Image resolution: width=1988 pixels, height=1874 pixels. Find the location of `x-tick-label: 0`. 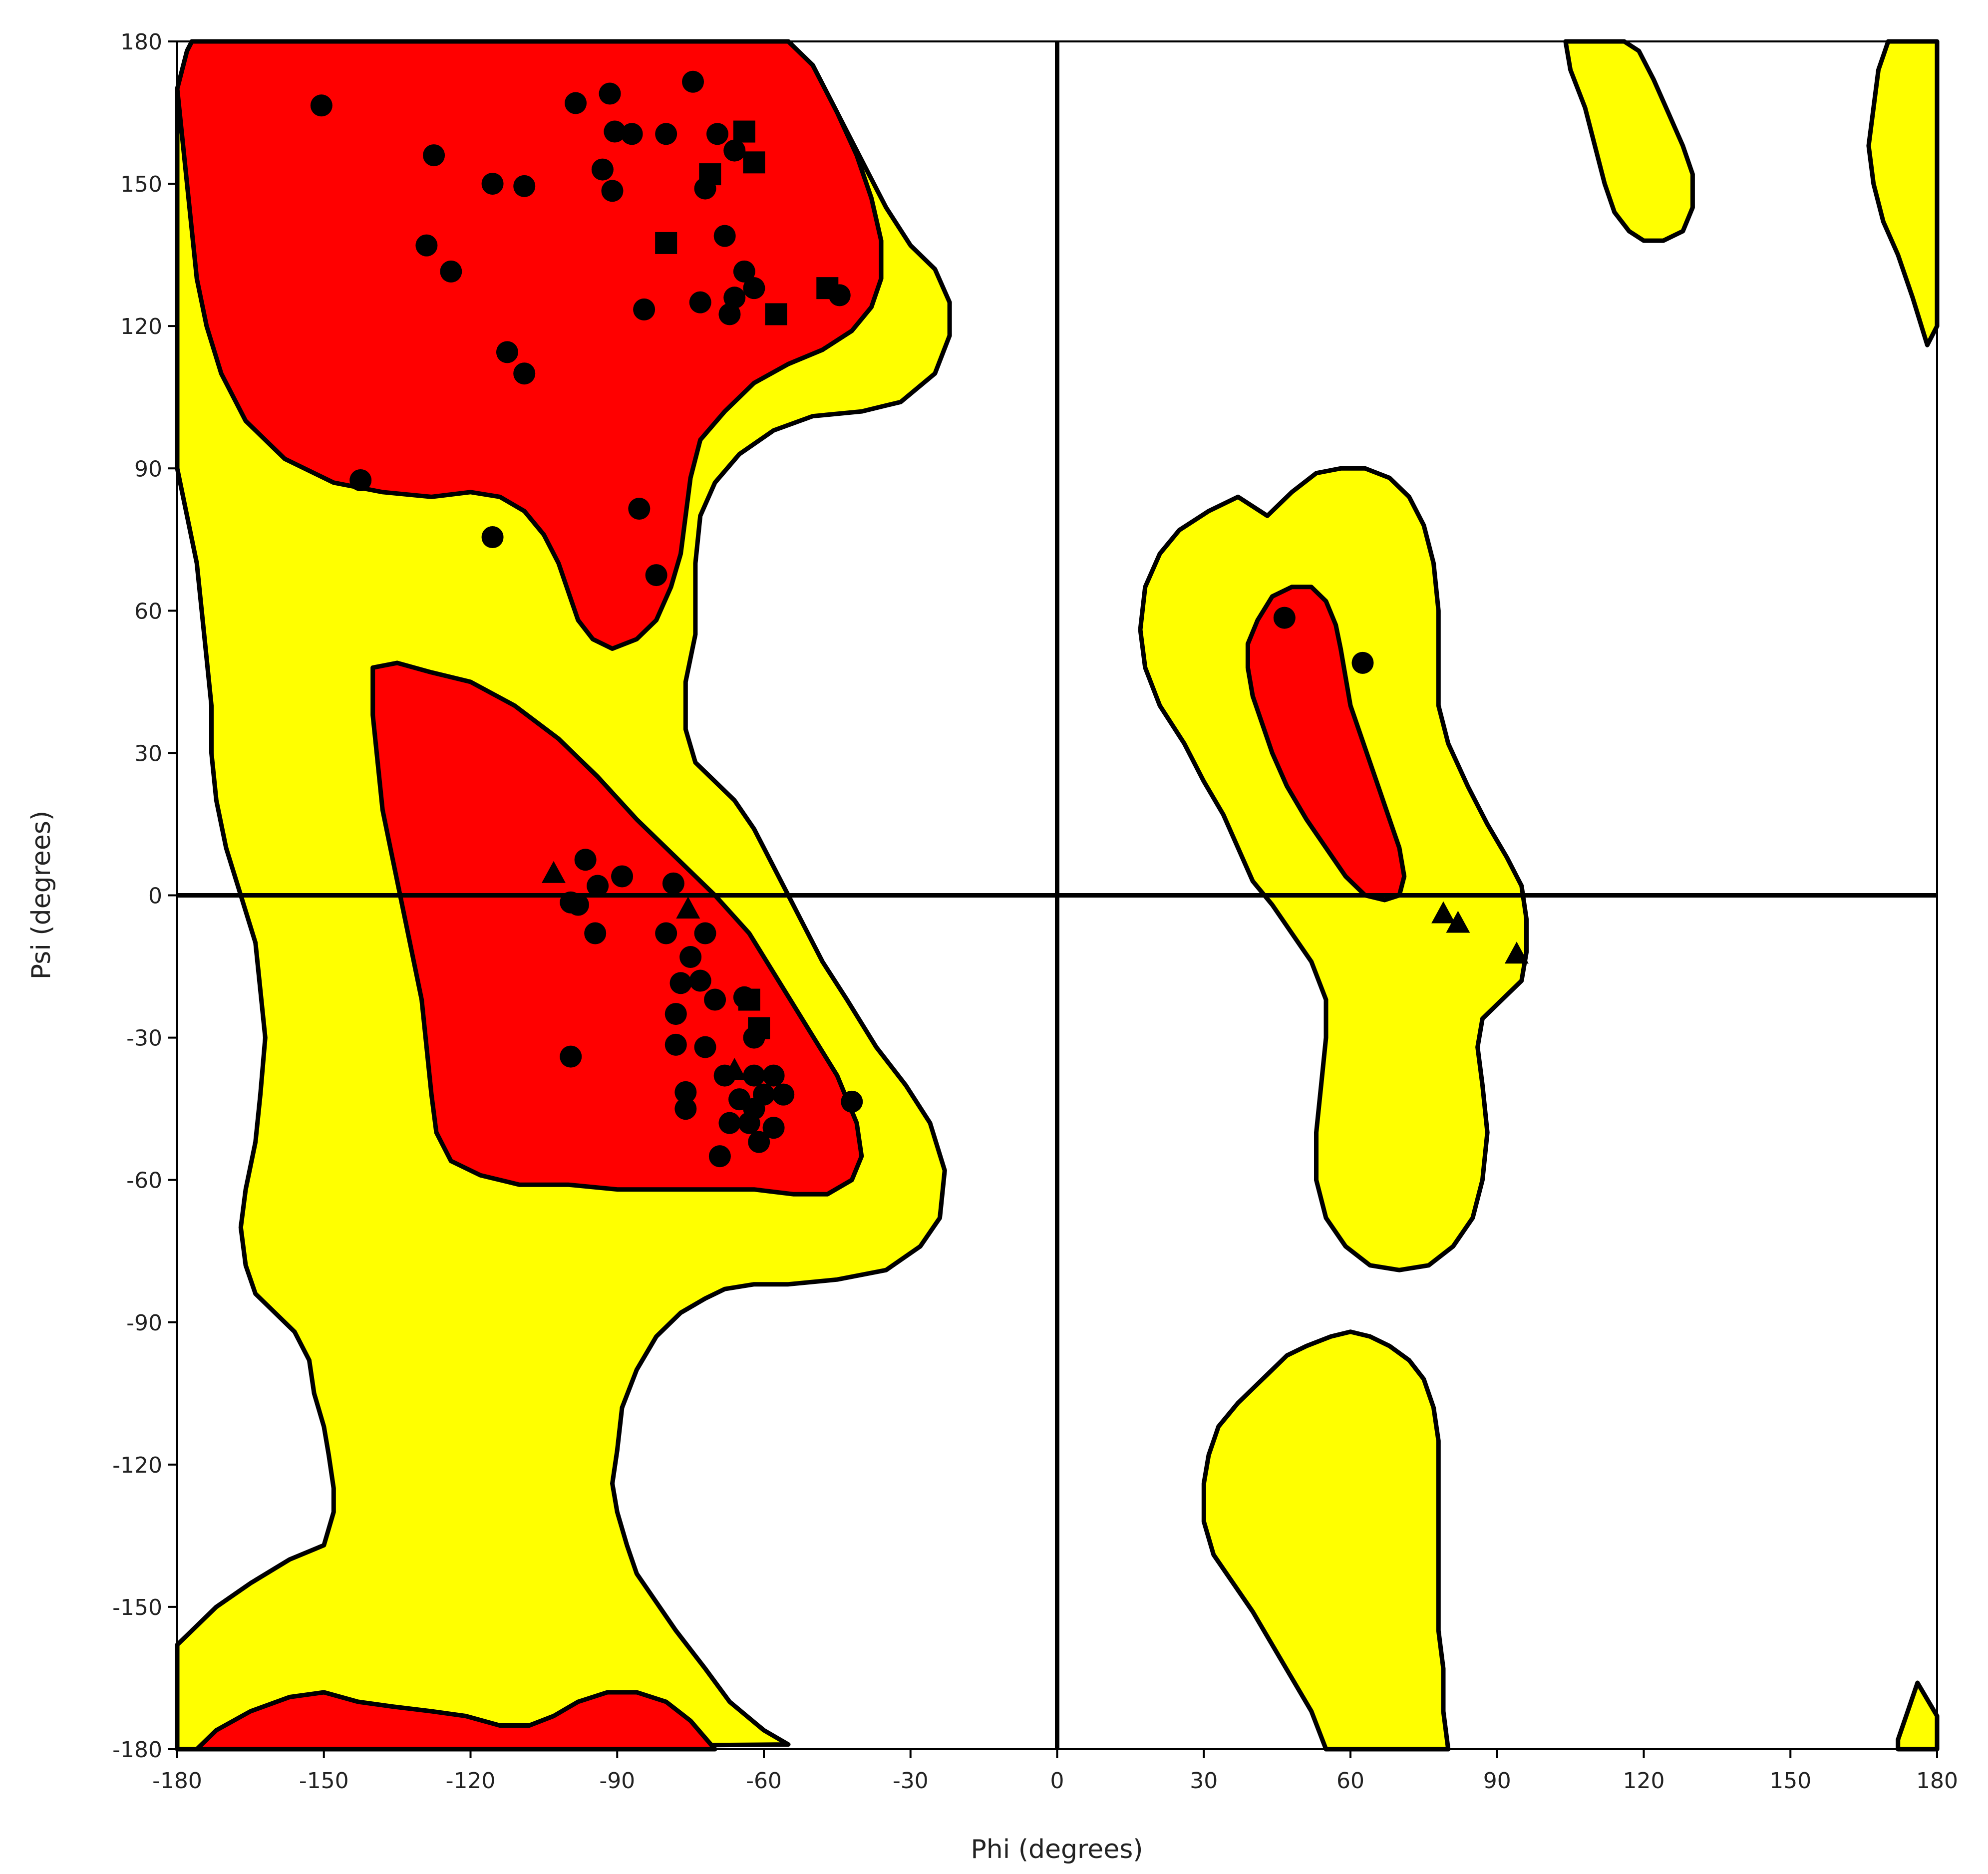

x-tick-label: 0 is located at coordinates (1057, 1781).